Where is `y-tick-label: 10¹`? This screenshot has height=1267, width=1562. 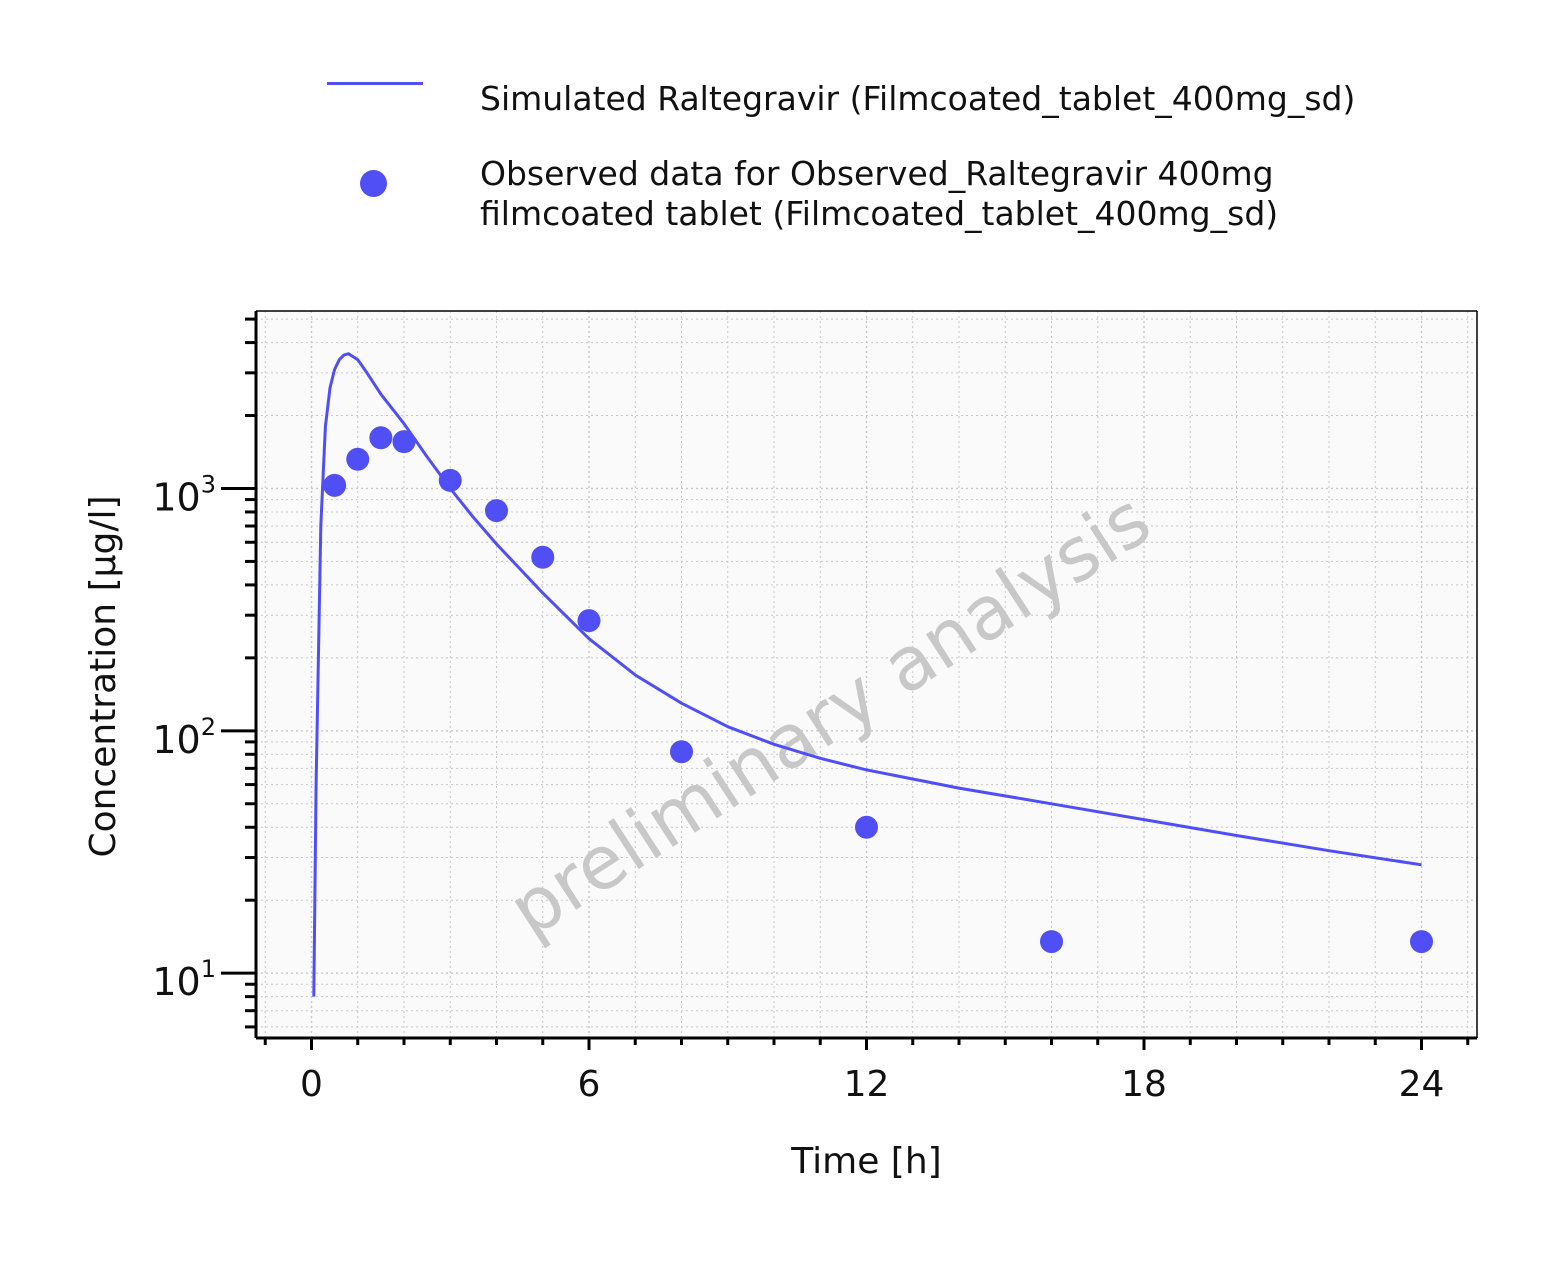 y-tick-label: 10¹ is located at coordinates (184, 979).